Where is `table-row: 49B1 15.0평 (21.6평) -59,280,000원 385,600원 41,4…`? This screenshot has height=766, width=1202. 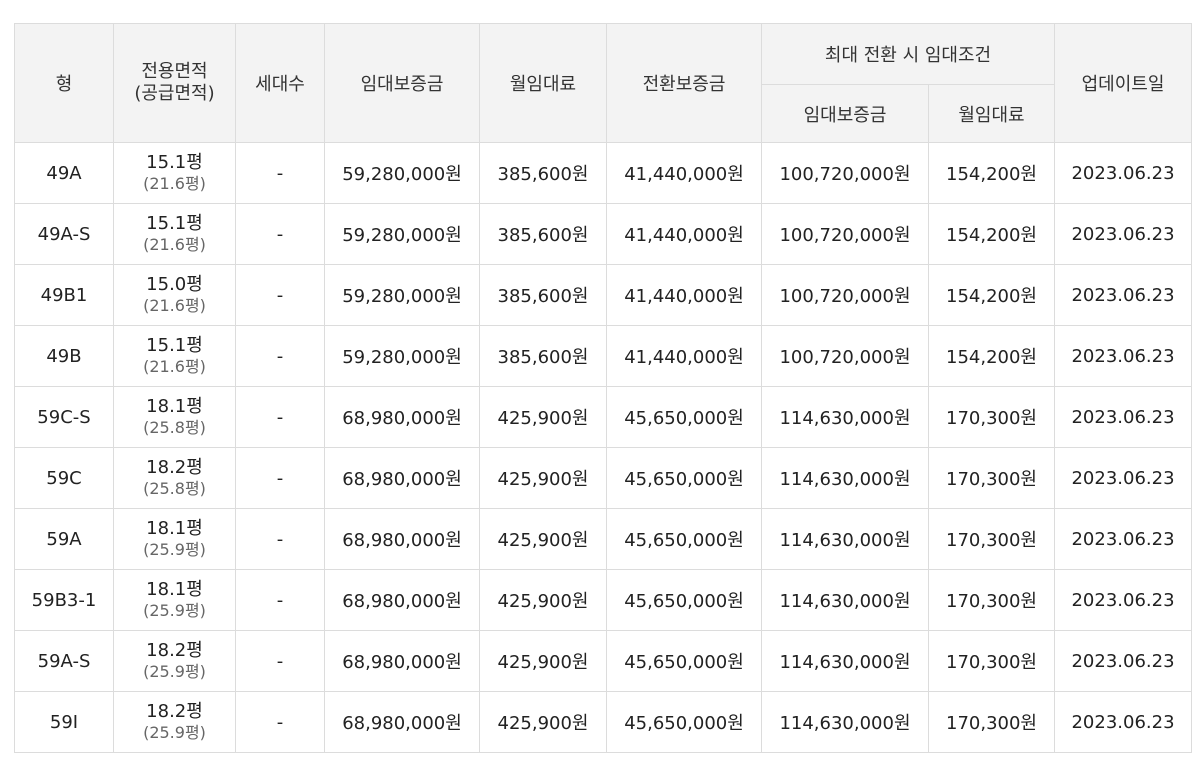
table-row: 49B1 15.0평 (21.6평) -59,280,000원 385,600원 41,4… is located at coordinates (603, 295).